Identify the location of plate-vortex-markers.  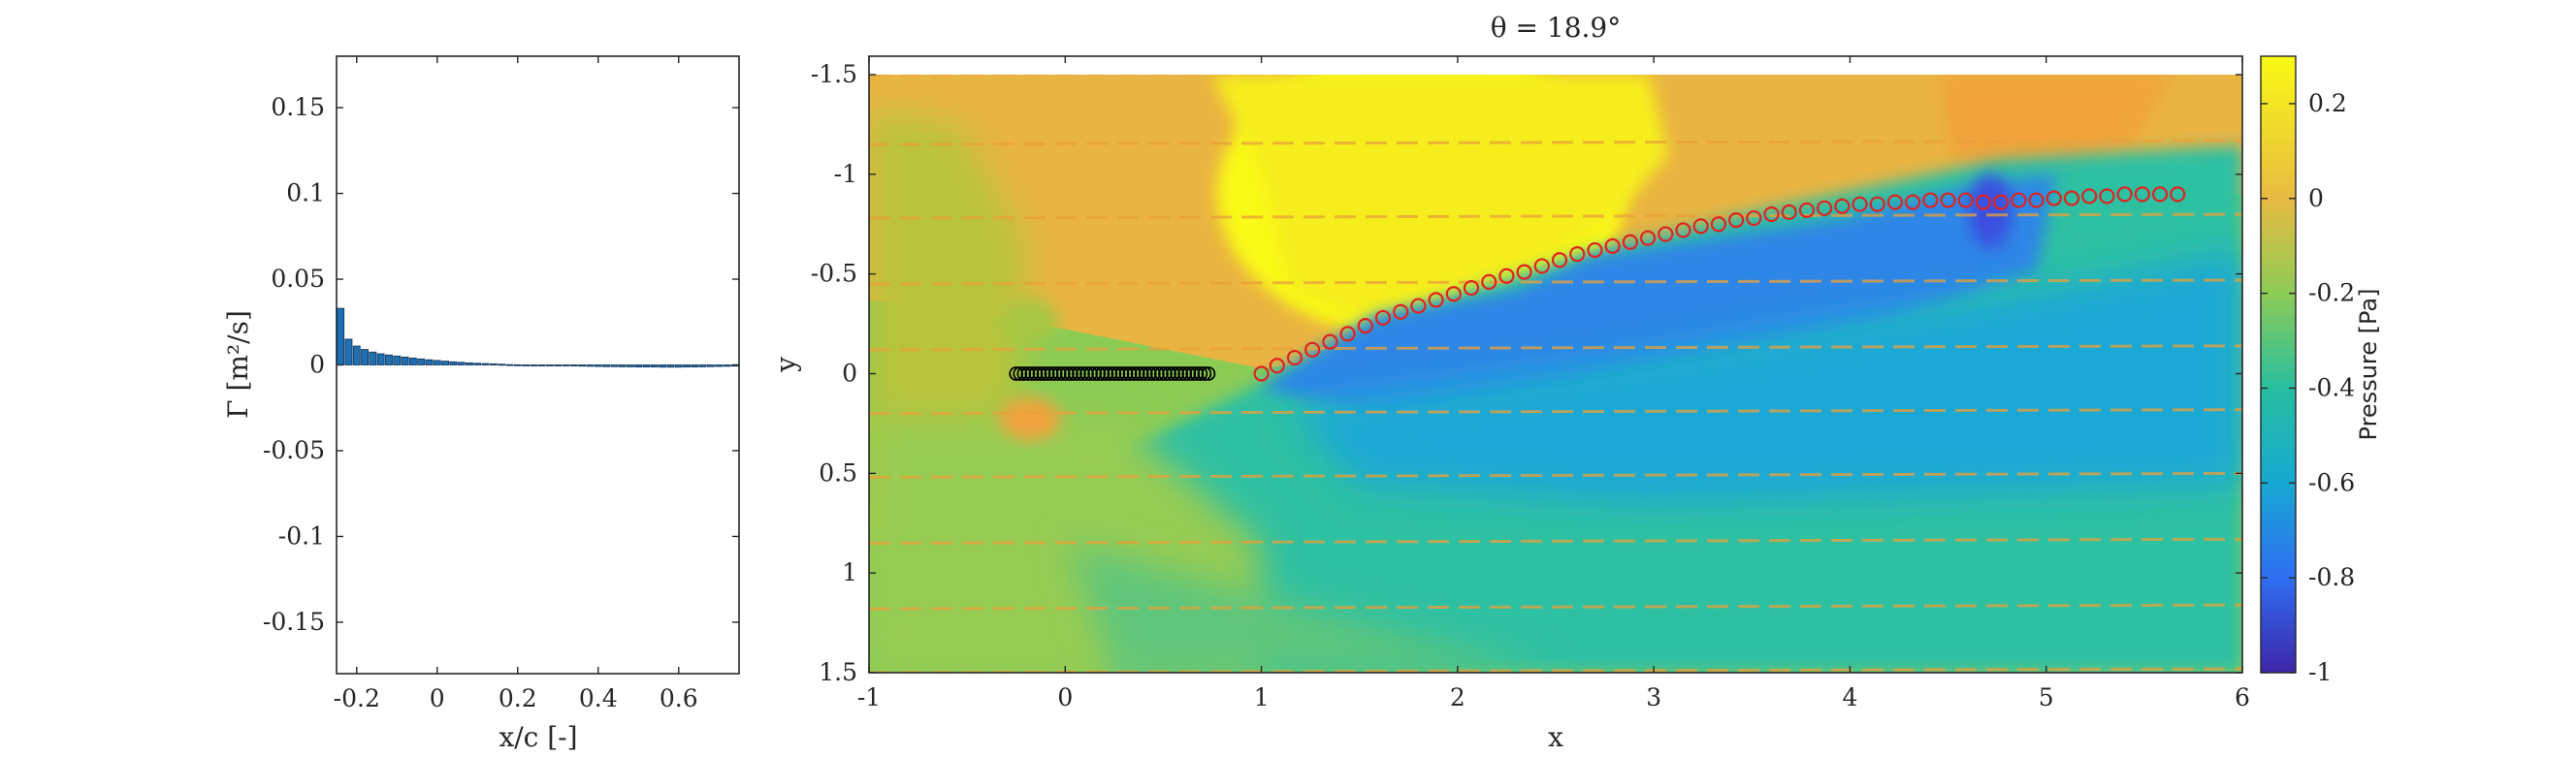
(1112, 373).